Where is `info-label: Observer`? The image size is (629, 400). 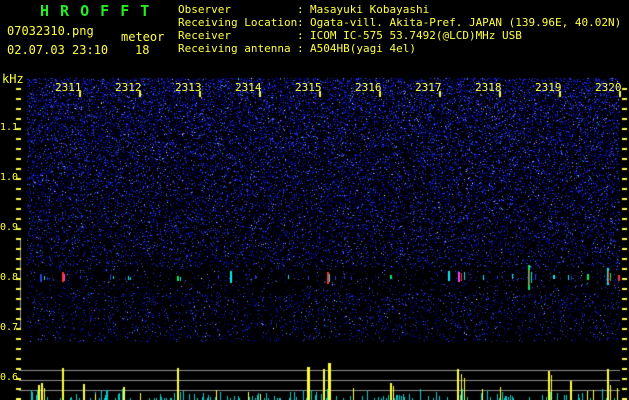 info-label: Observer is located at coordinates (204, 9).